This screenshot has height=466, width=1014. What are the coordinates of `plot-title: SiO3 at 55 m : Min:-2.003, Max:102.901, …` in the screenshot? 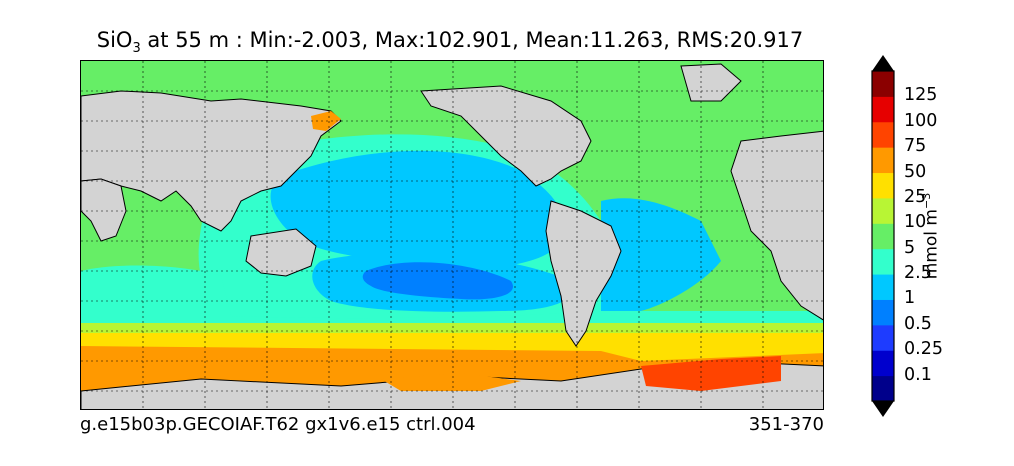 It's located at (450, 42).